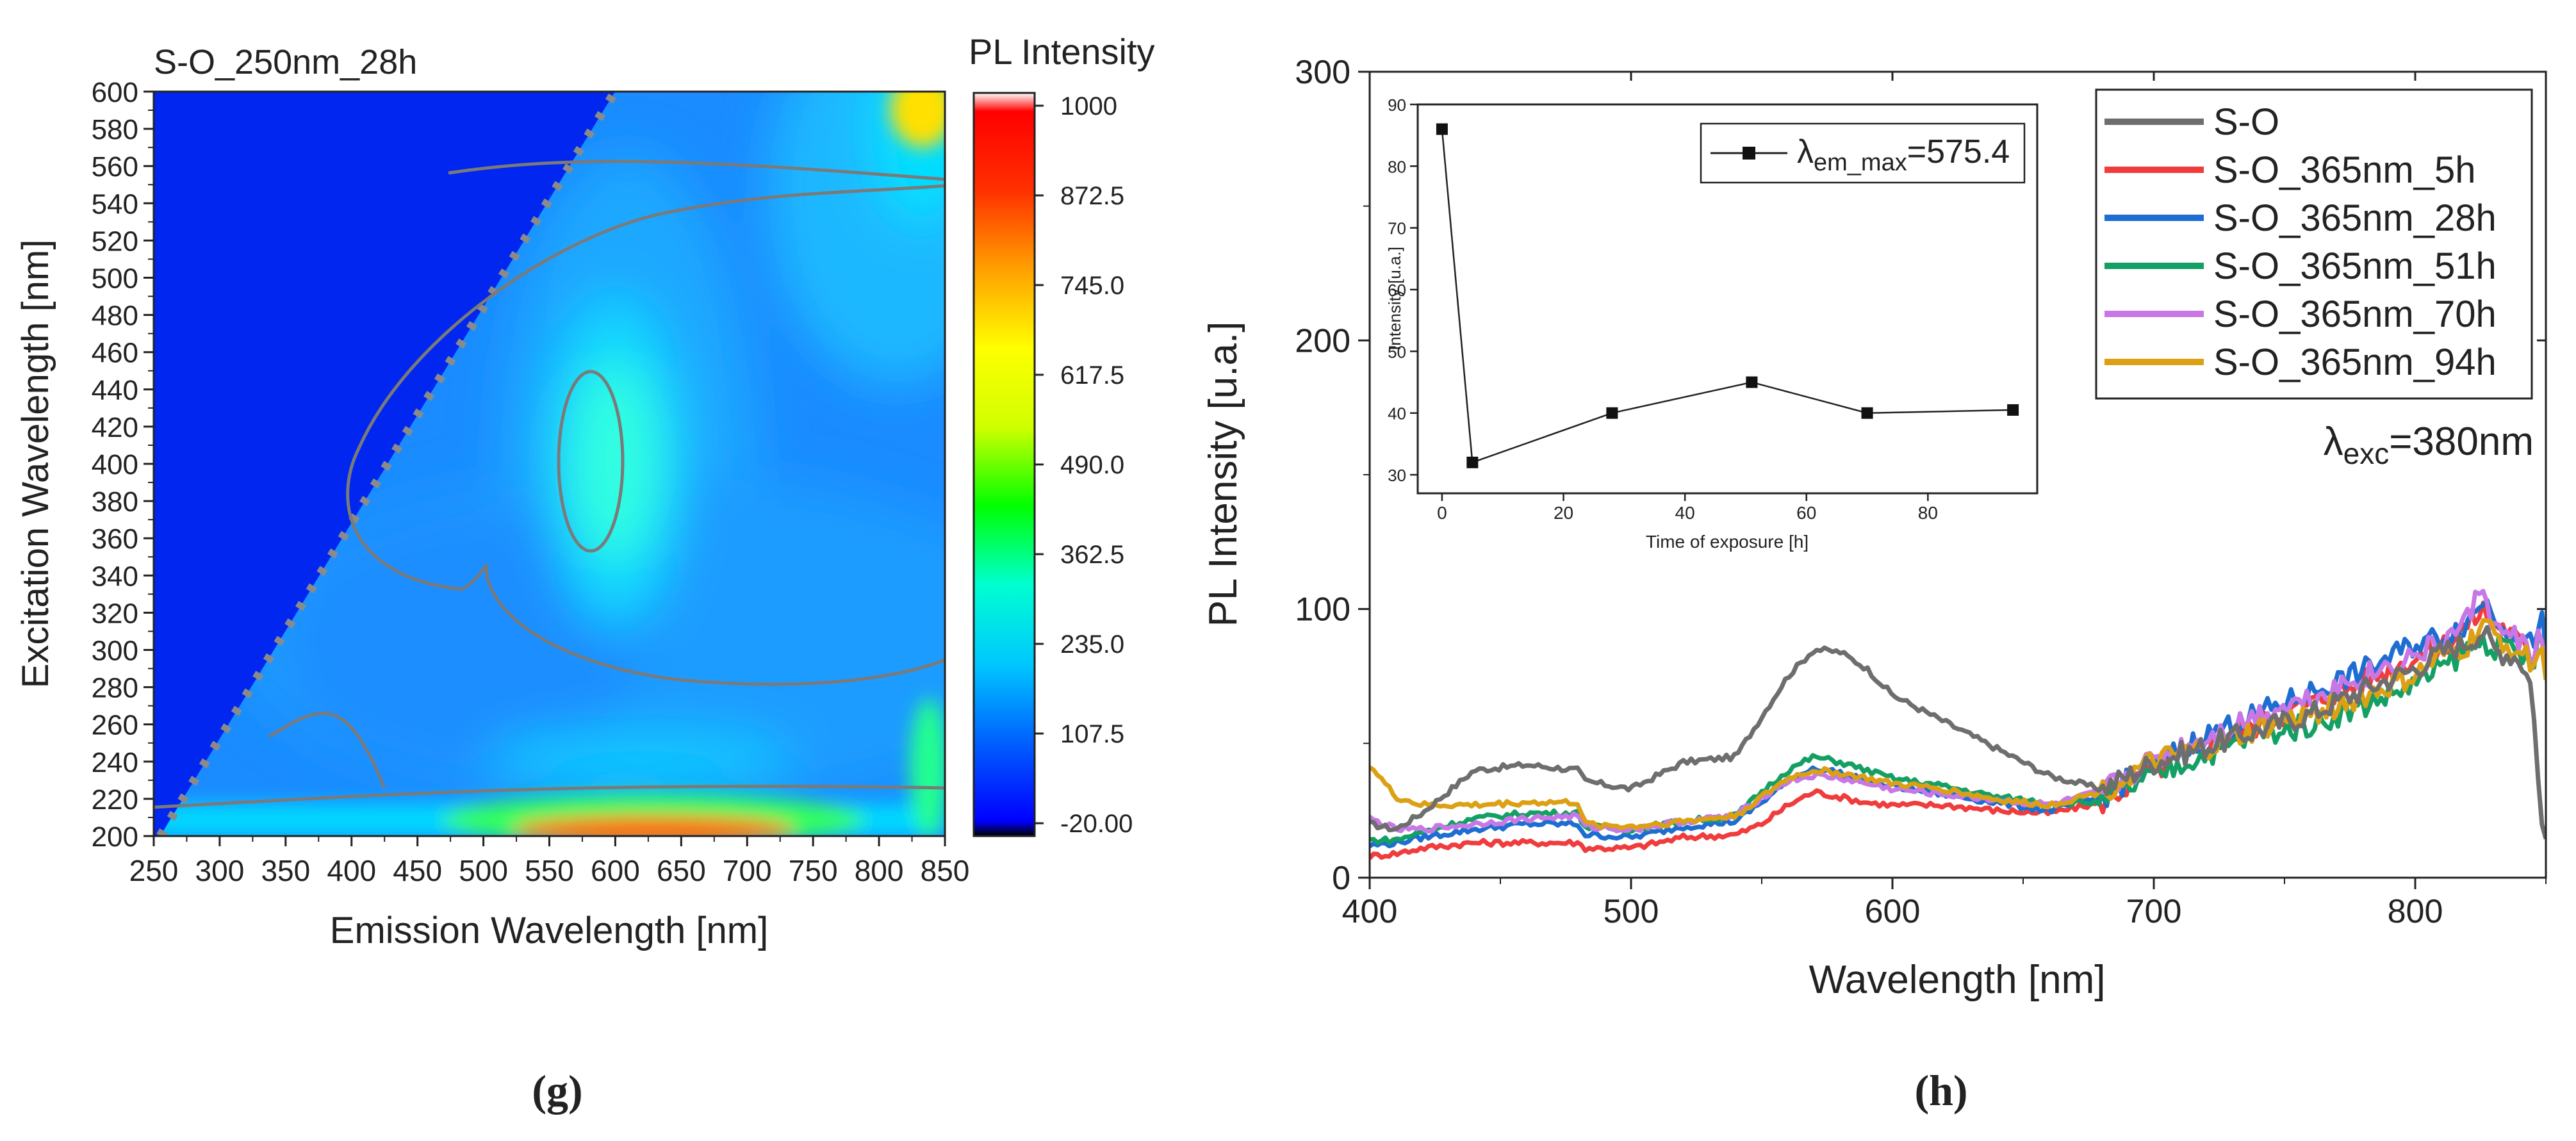  What do you see at coordinates (1088, 106) in the screenshot?
I see `colorbar-tick-label: 1000` at bounding box center [1088, 106].